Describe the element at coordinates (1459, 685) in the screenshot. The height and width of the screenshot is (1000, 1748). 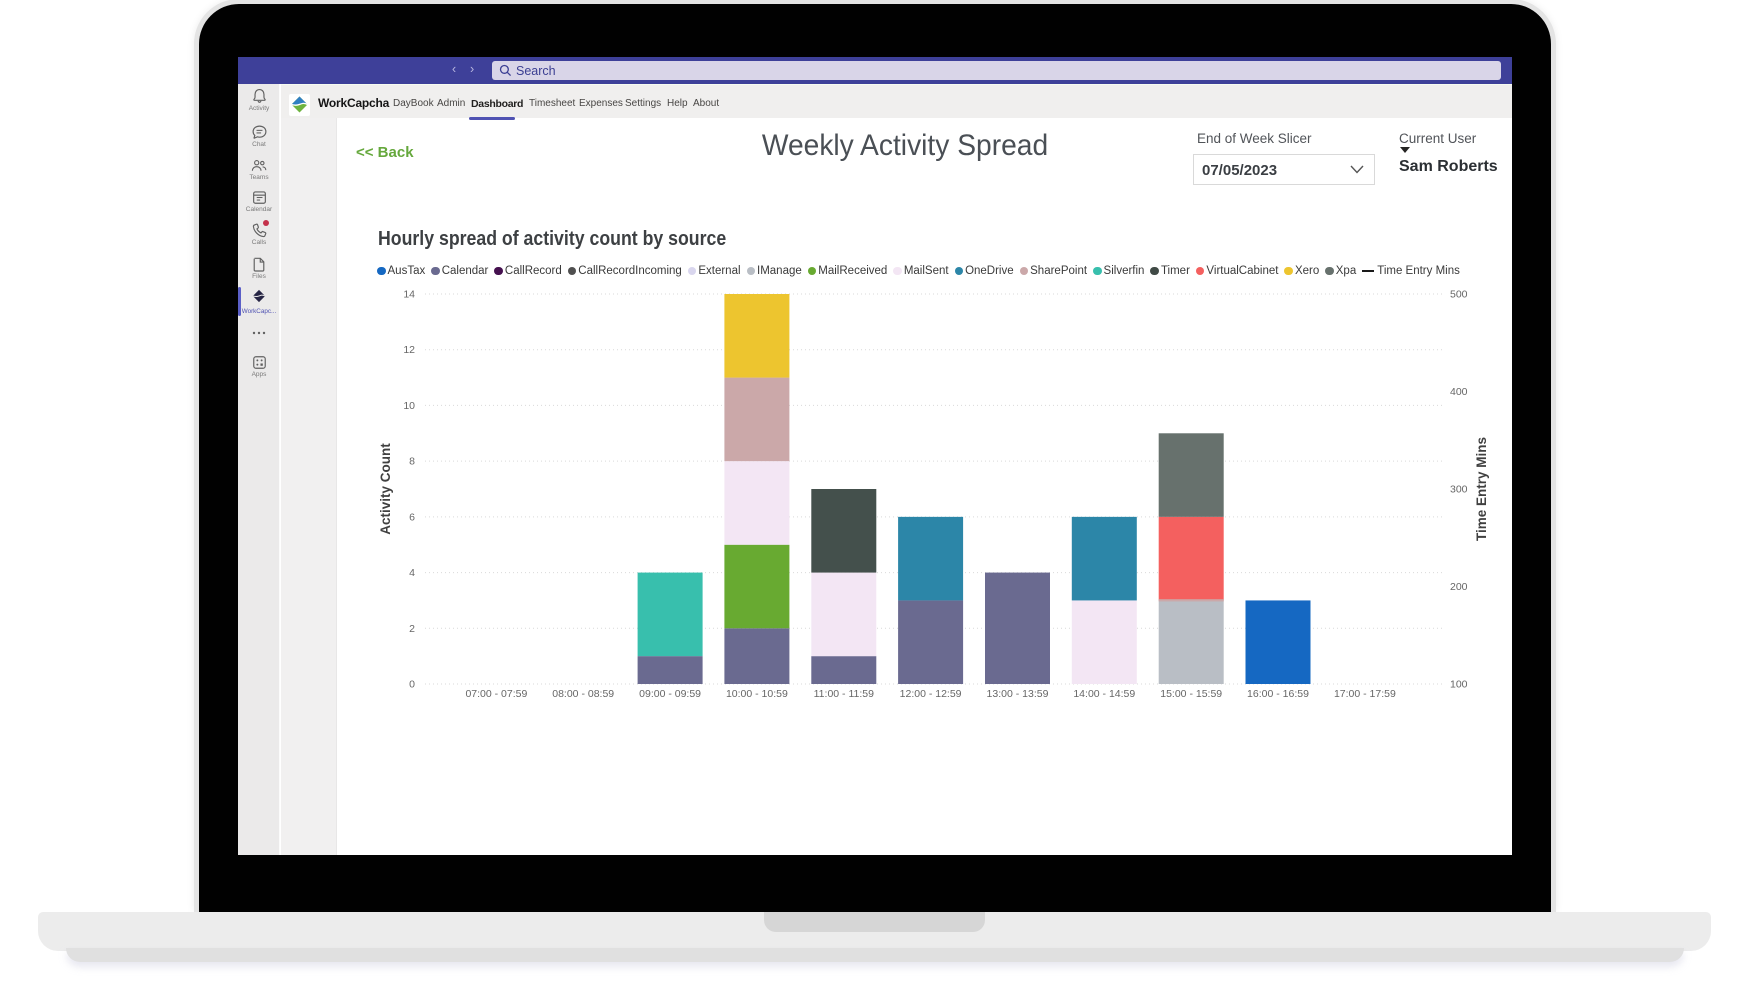
I see `svg-text: 100` at that location.